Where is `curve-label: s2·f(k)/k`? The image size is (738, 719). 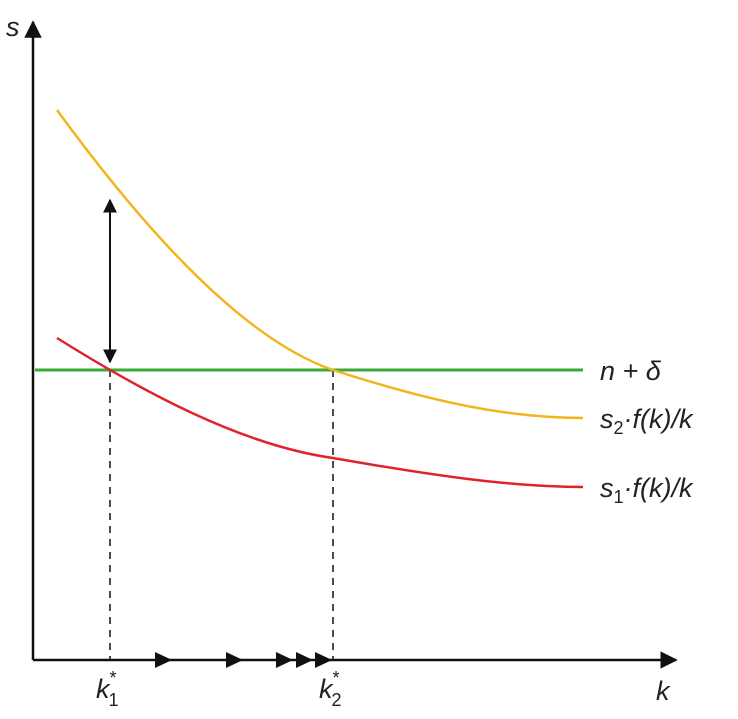 curve-label: s2·f(k)/k is located at coordinates (647, 421).